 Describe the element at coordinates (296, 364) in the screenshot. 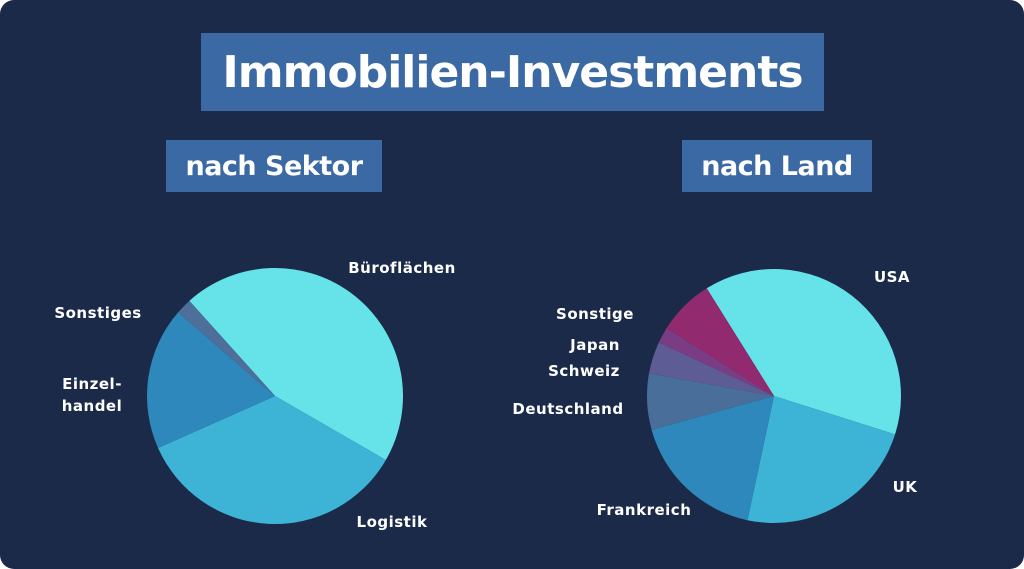

I see `pie-slice-büroflächen` at that location.